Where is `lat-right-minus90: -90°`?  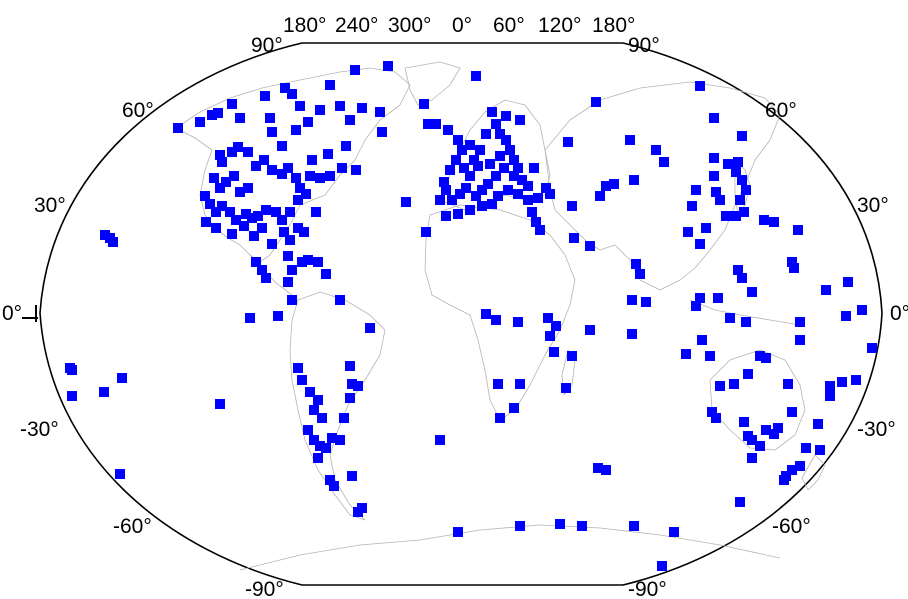
lat-right-minus90: -90° is located at coordinates (647, 588).